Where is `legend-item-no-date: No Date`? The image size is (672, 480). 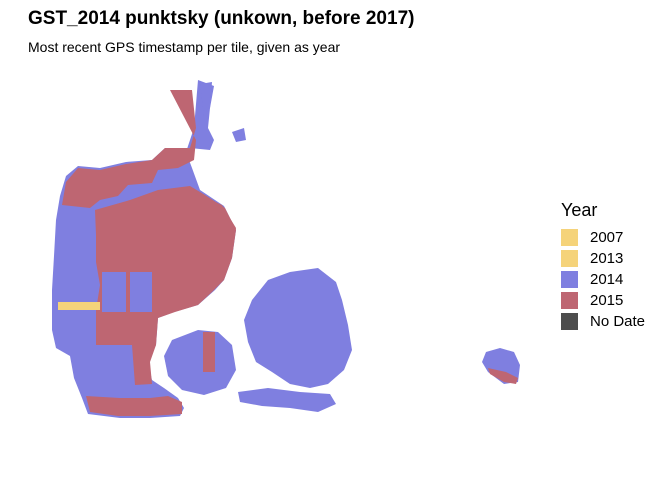
legend-item-no-date: No Date is located at coordinates (603, 321).